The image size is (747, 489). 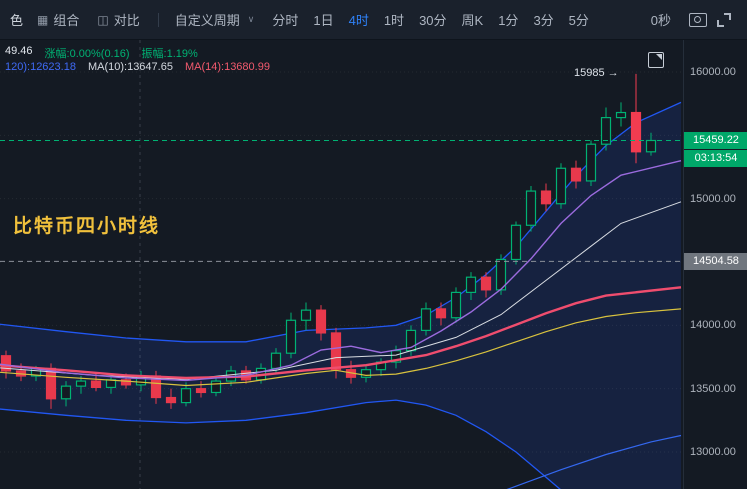 I want to click on peak-label: 15985 →, so click(x=596, y=72).